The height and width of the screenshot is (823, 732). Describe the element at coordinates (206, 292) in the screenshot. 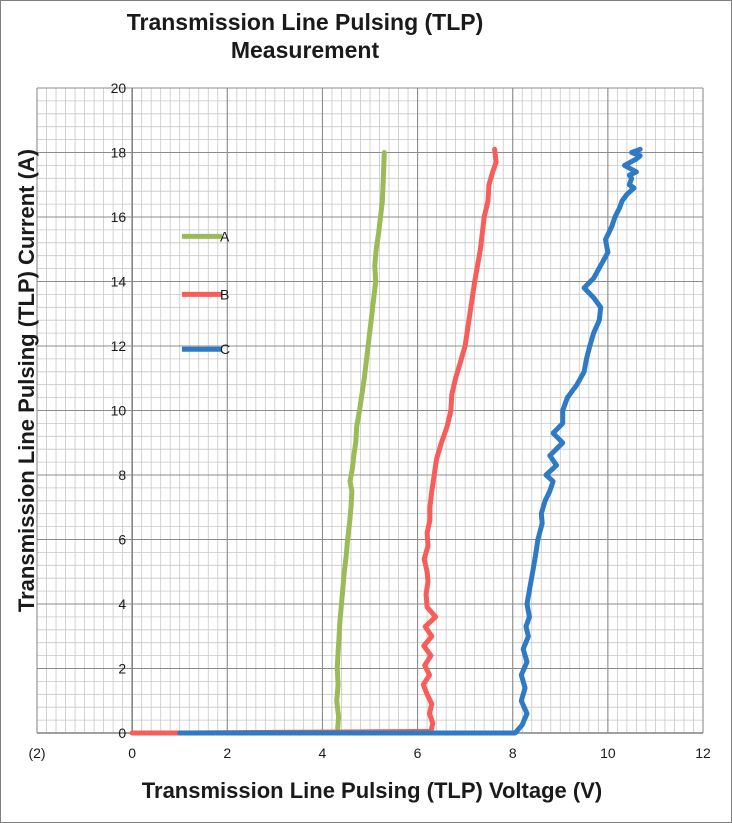

I see `legend: A B C` at that location.